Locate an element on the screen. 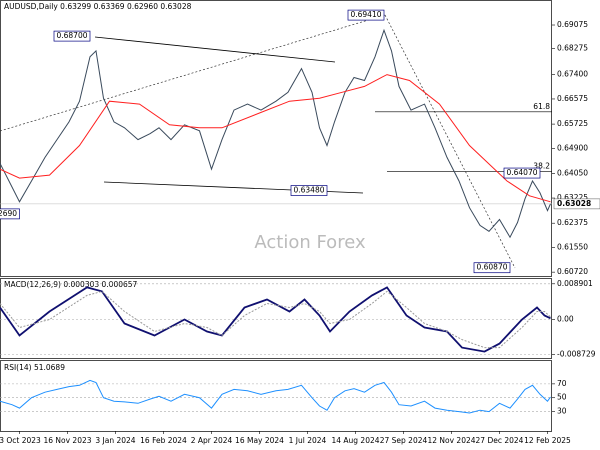  y-tick-label: 0.65725 is located at coordinates (572, 123).